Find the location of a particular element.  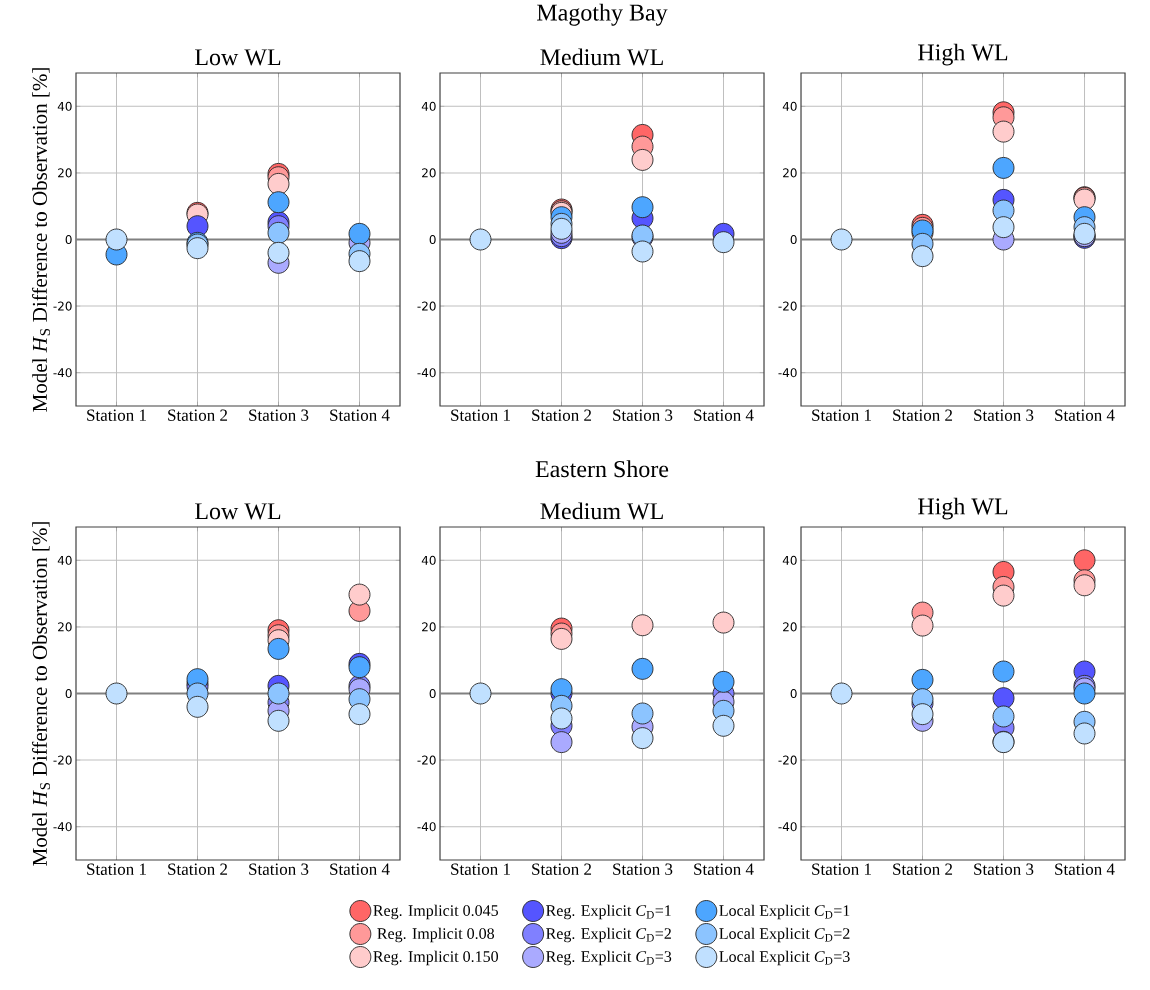

legend-label: Local Explicit C$_{D}$=3 is located at coordinates (784, 958).